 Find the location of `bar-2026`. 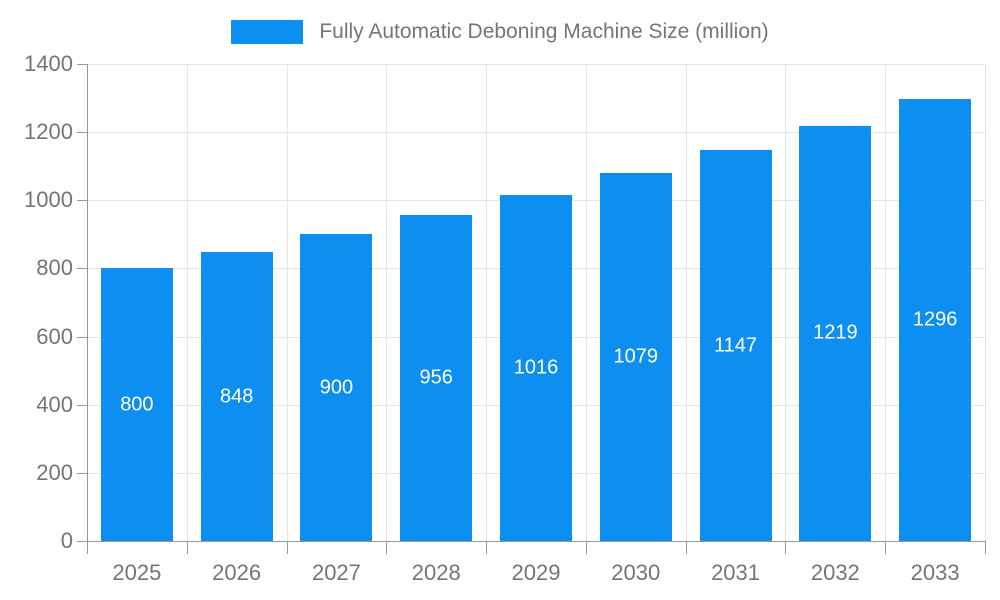

bar-2026 is located at coordinates (236, 396).